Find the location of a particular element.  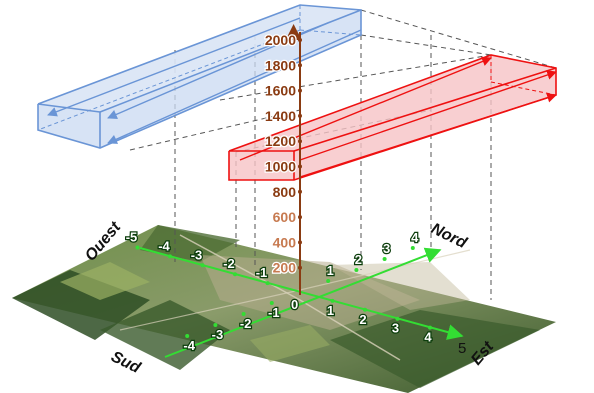

altitude-tick-labels: 2000 1800 1600 1400 1200 1000 800 600 400 200 is located at coordinates (283, 154).